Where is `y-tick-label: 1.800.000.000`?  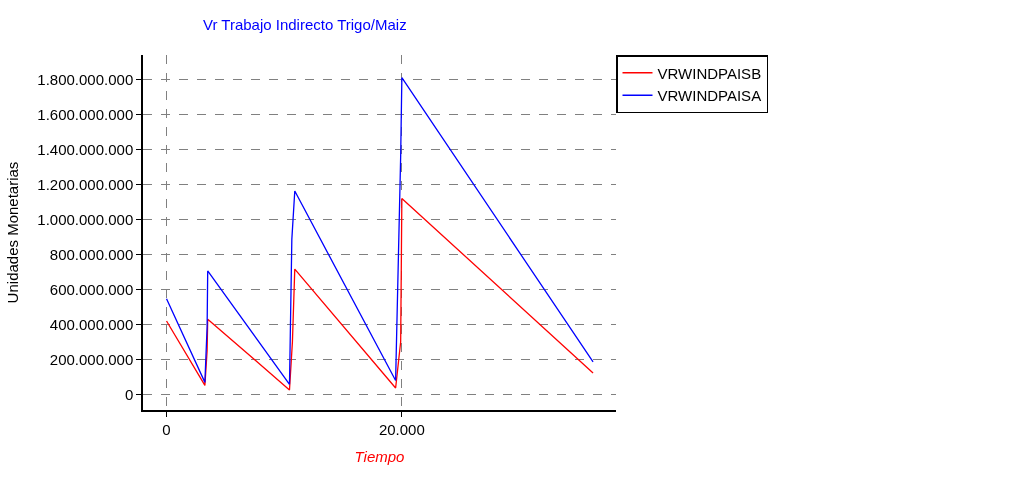
y-tick-label: 1.800.000.000 is located at coordinates (85, 79).